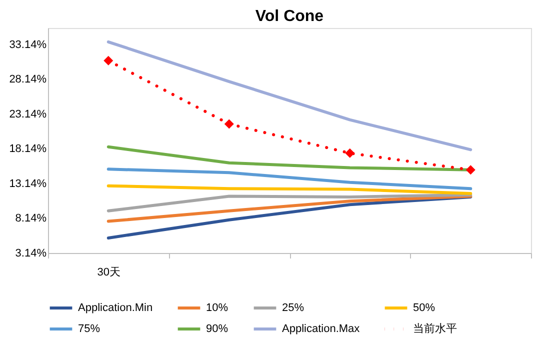 The image size is (544, 341). Describe the element at coordinates (28, 114) in the screenshot. I see `y-tick-label: 23.14%` at that location.